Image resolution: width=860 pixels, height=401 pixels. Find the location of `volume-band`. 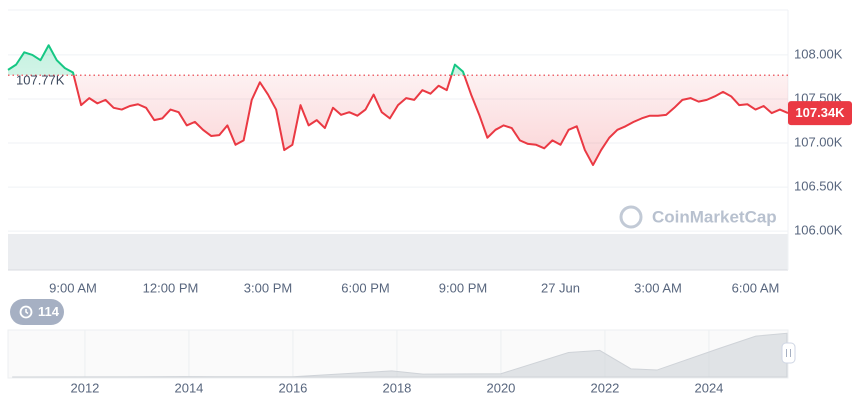

volume-band is located at coordinates (398, 252).